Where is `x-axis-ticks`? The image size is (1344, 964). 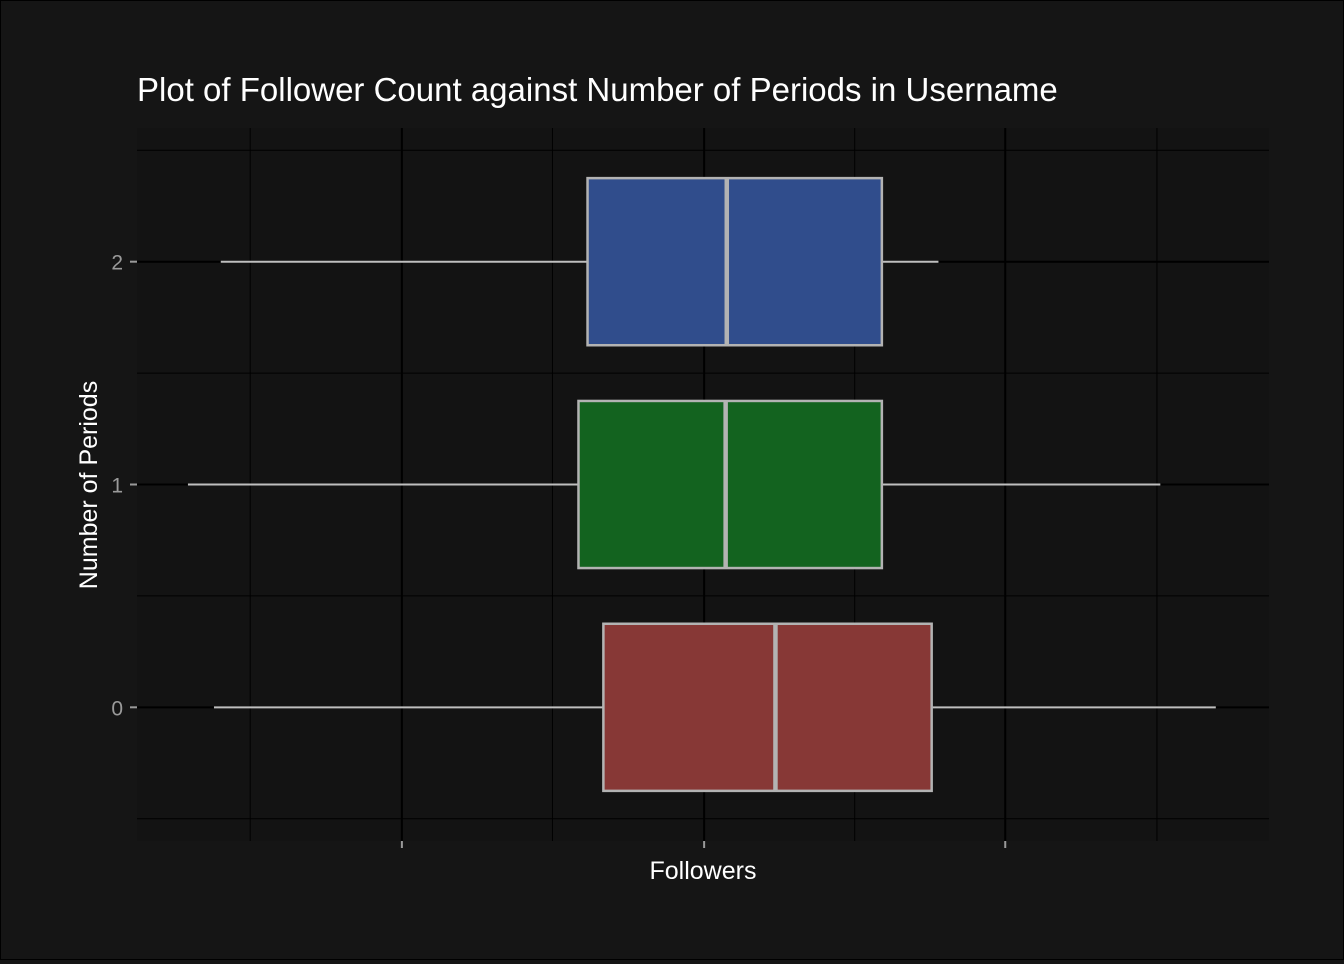
x-axis-ticks is located at coordinates (703, 844).